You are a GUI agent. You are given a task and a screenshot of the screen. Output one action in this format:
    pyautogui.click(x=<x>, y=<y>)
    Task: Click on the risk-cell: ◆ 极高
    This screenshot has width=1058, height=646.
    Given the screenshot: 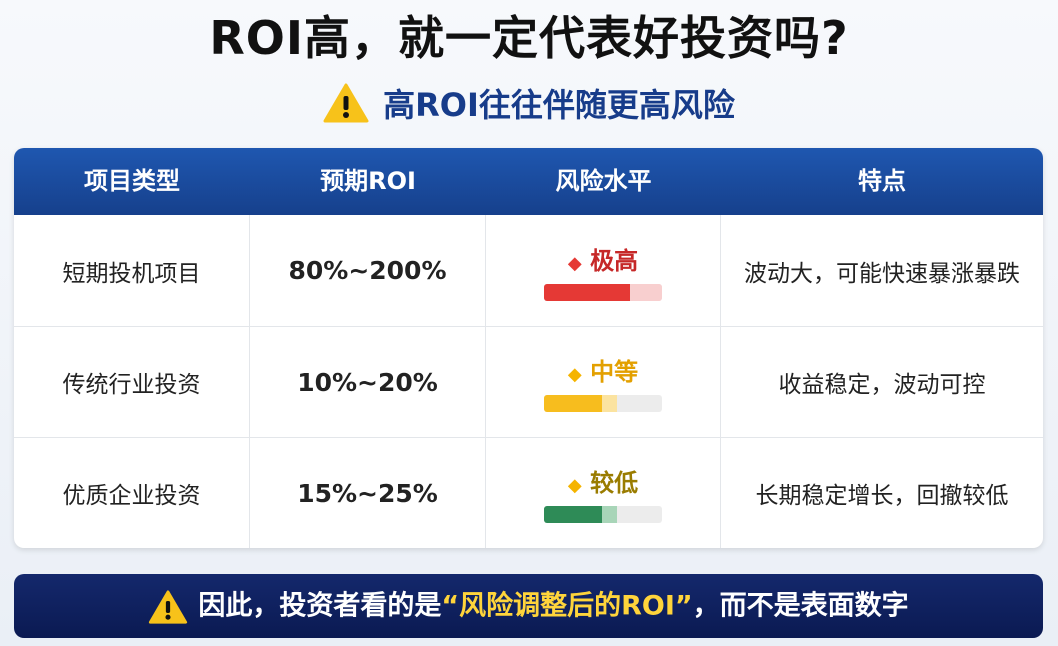 What is the action you would take?
    pyautogui.click(x=603, y=271)
    